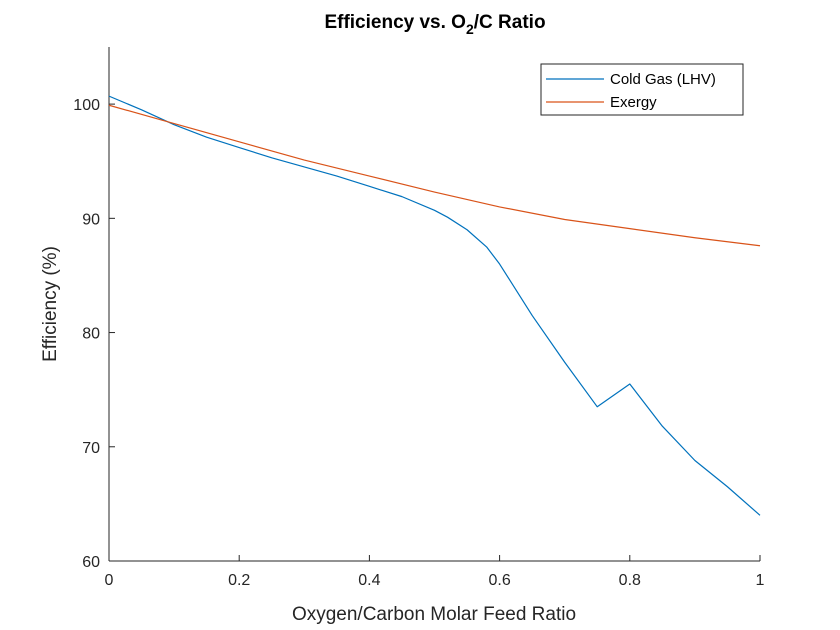 The width and height of the screenshot is (840, 630). Describe the element at coordinates (91, 448) in the screenshot. I see `y-tick-label: 70` at that location.